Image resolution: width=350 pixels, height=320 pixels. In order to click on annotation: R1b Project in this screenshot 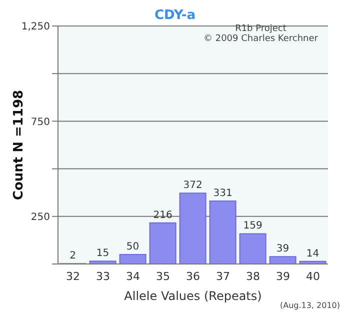, I will do `click(261, 29)`.